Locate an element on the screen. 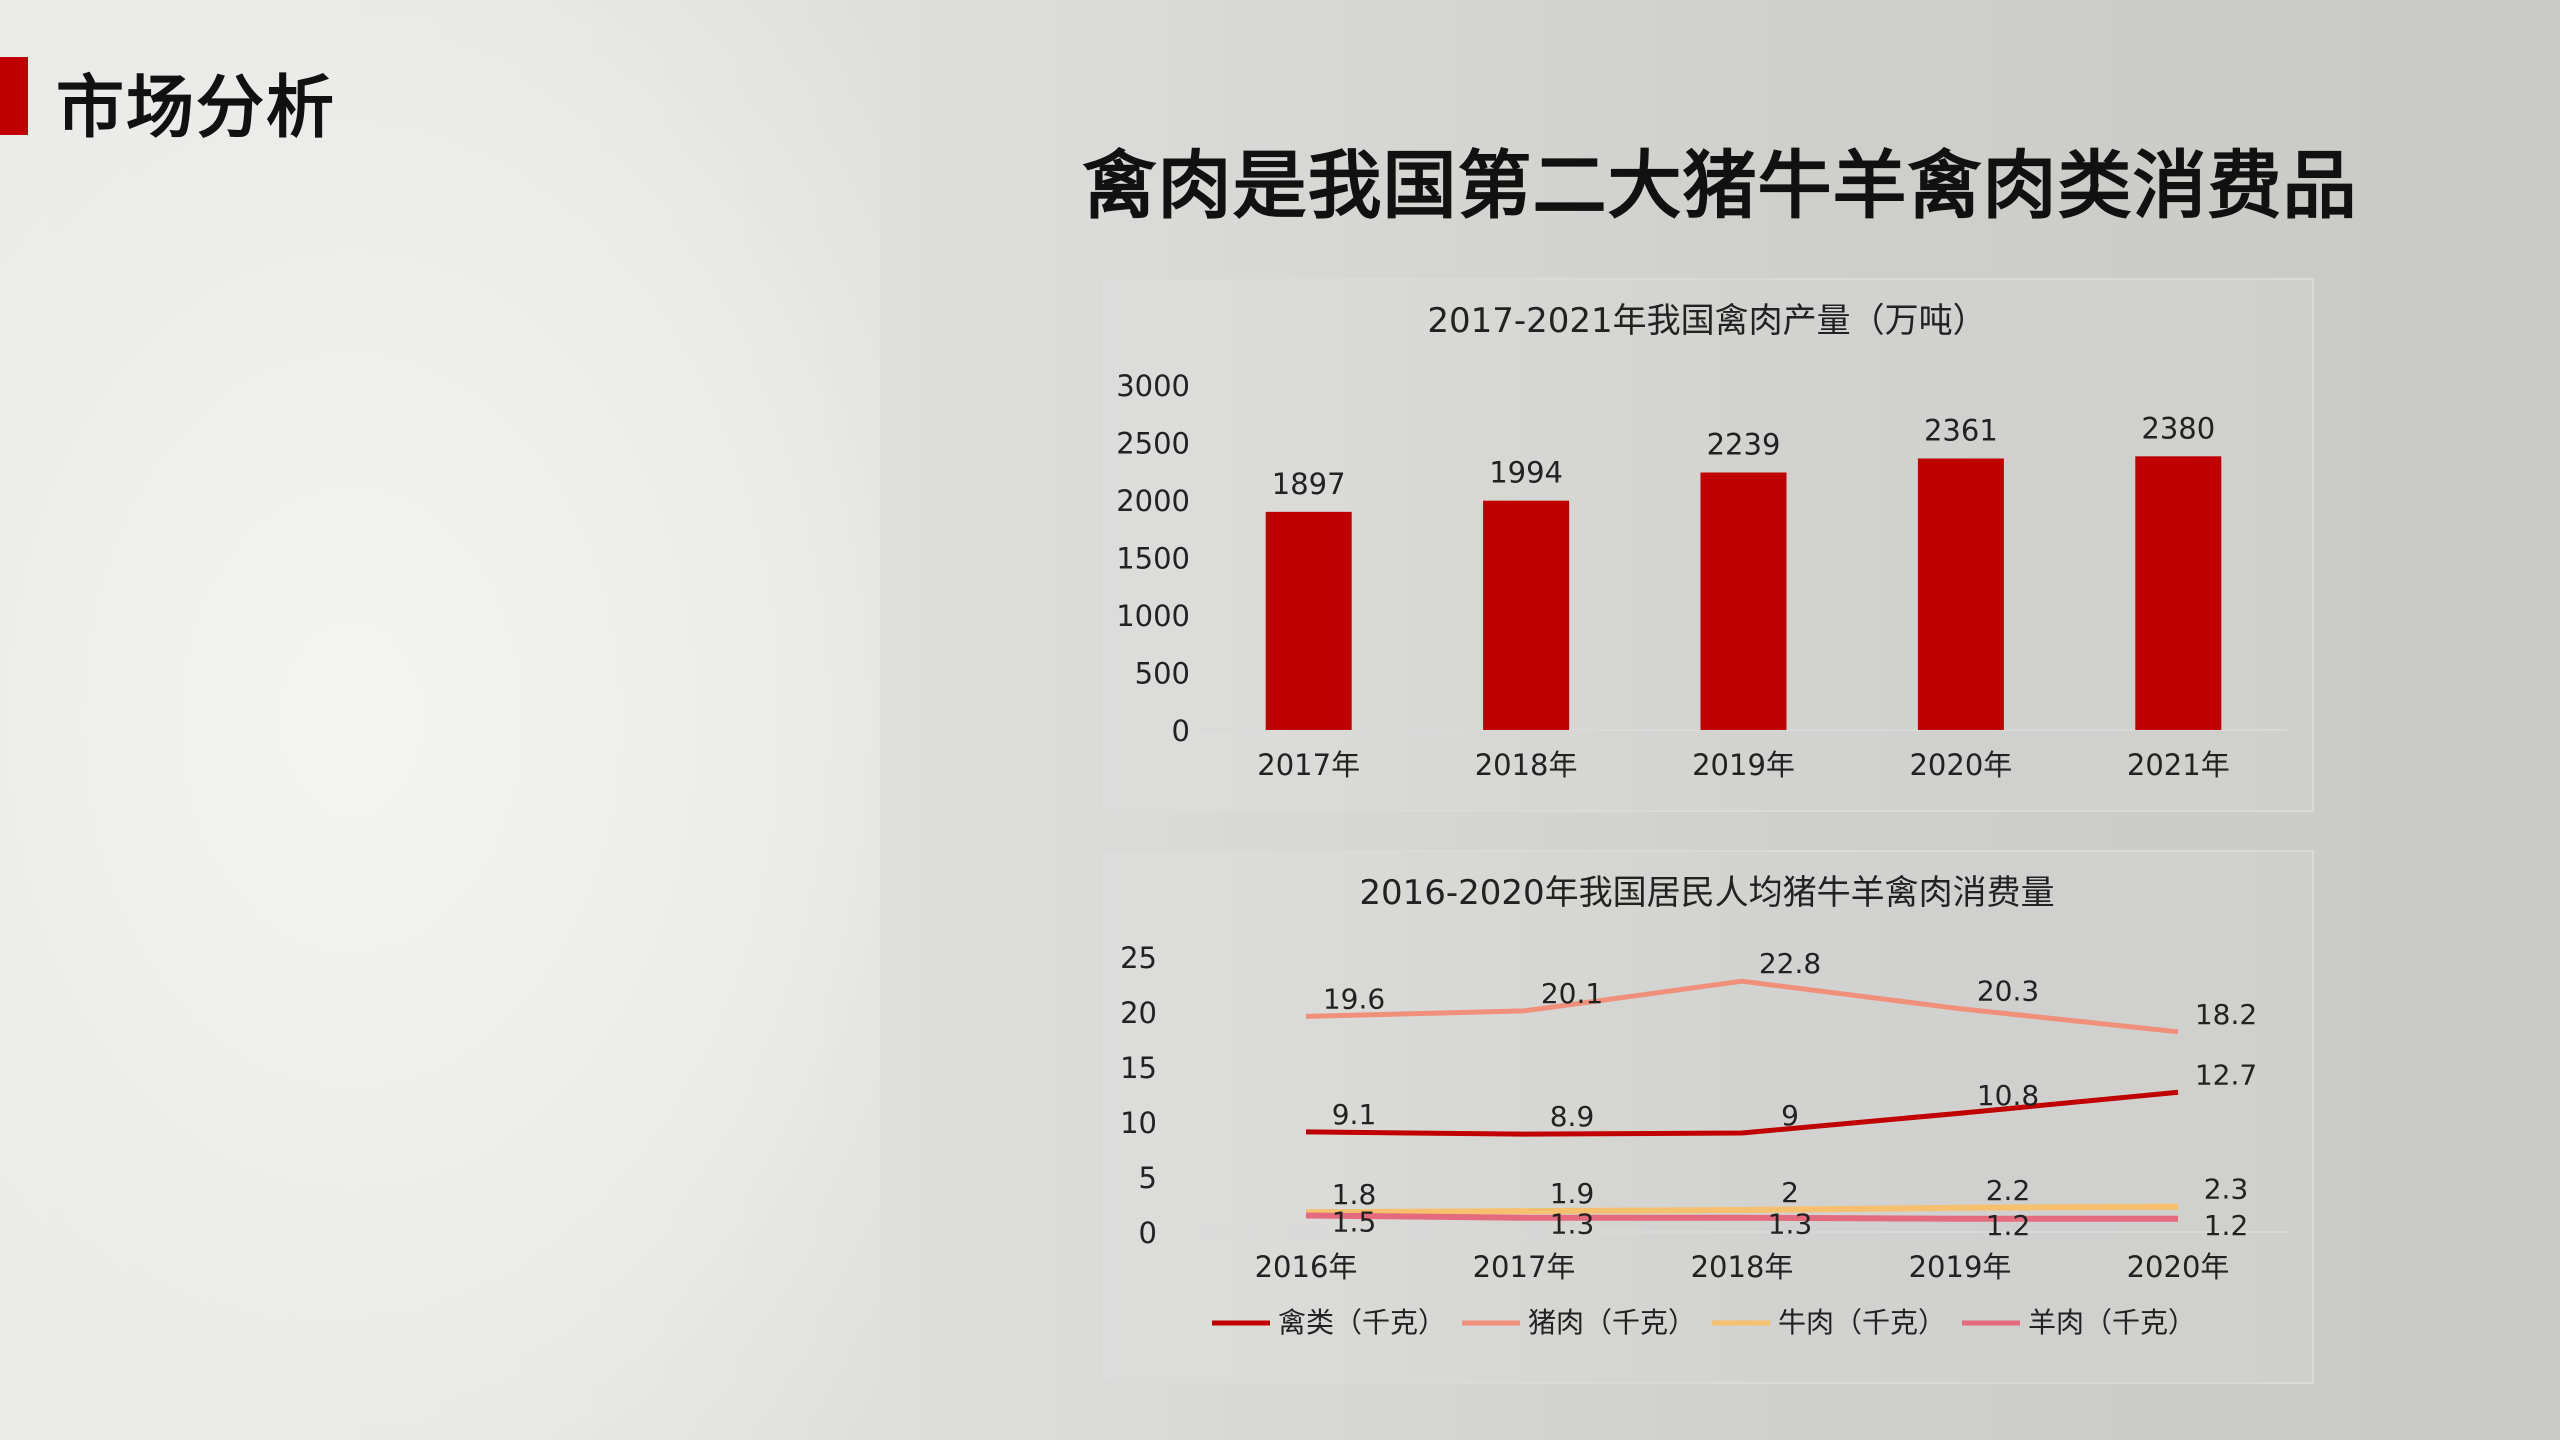  x-tick-label: 2021年 is located at coordinates (2178, 765).